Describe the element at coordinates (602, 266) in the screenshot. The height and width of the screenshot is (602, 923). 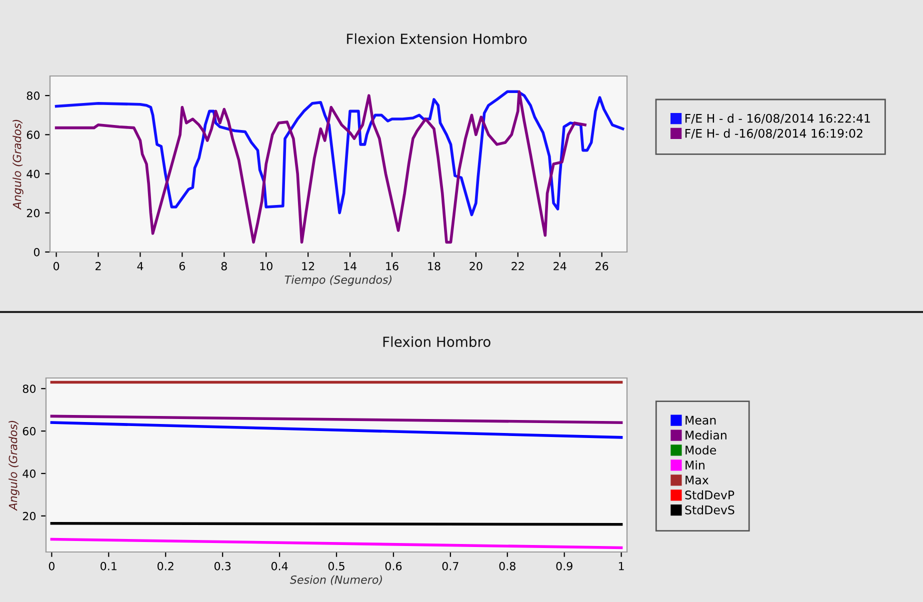
I see `x-tick-label: 26` at that location.